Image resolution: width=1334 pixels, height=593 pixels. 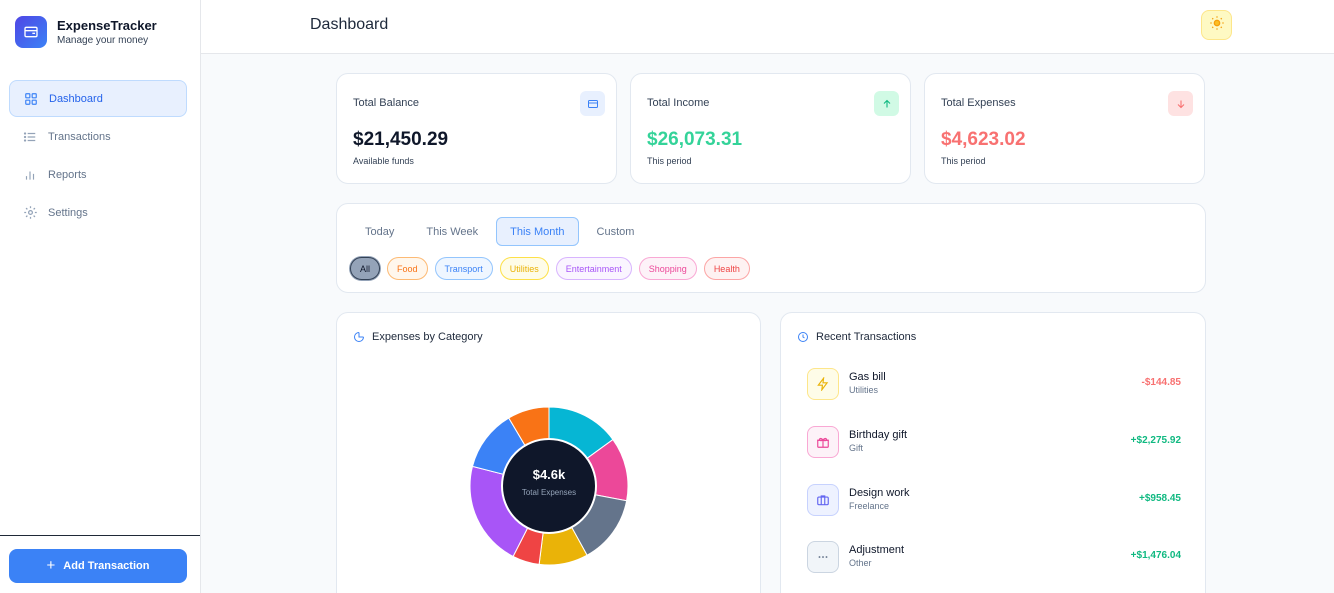 What do you see at coordinates (524, 268) in the screenshot?
I see `chip-utilities: Utilities` at bounding box center [524, 268].